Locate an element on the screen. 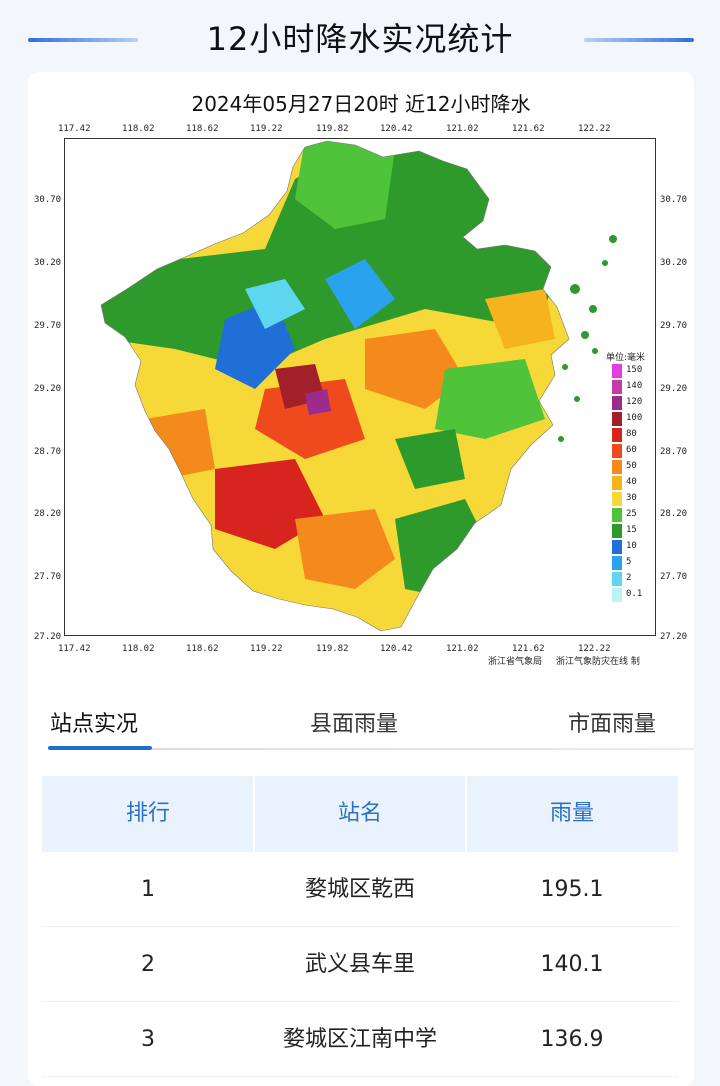 The image size is (720, 1086). station-cell: 婺城区乾西 is located at coordinates (359, 889).